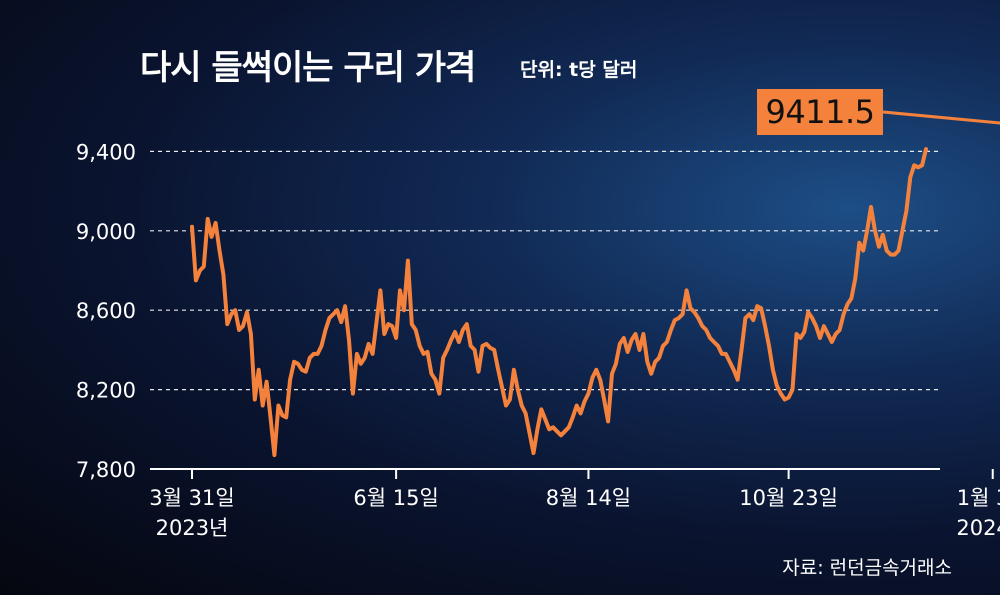  I want to click on unit-label: 단위: t당 달러, so click(579, 70).